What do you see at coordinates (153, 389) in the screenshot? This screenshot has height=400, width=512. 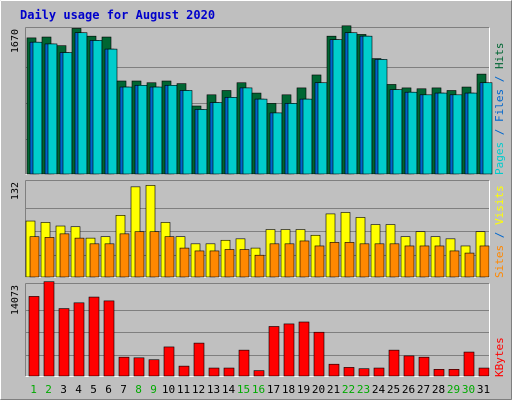 I see `x-tick-label-day-9: 9` at bounding box center [153, 389].